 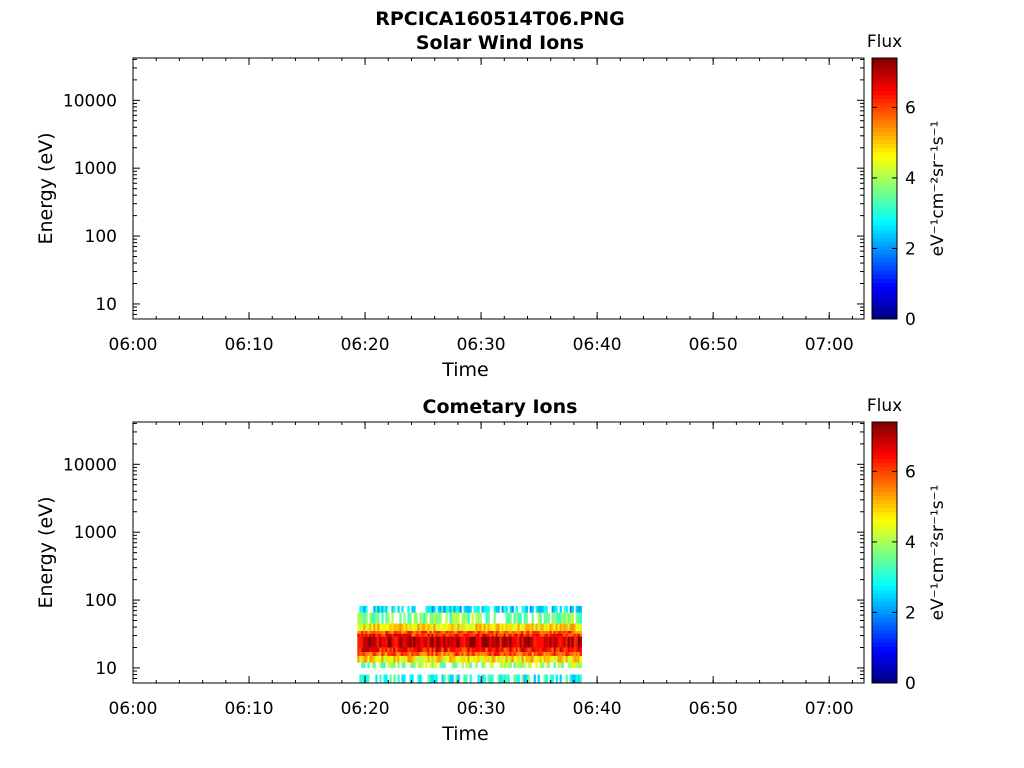 What do you see at coordinates (365, 709) in the screenshot?
I see `x-tick-label: 06:20` at bounding box center [365, 709].